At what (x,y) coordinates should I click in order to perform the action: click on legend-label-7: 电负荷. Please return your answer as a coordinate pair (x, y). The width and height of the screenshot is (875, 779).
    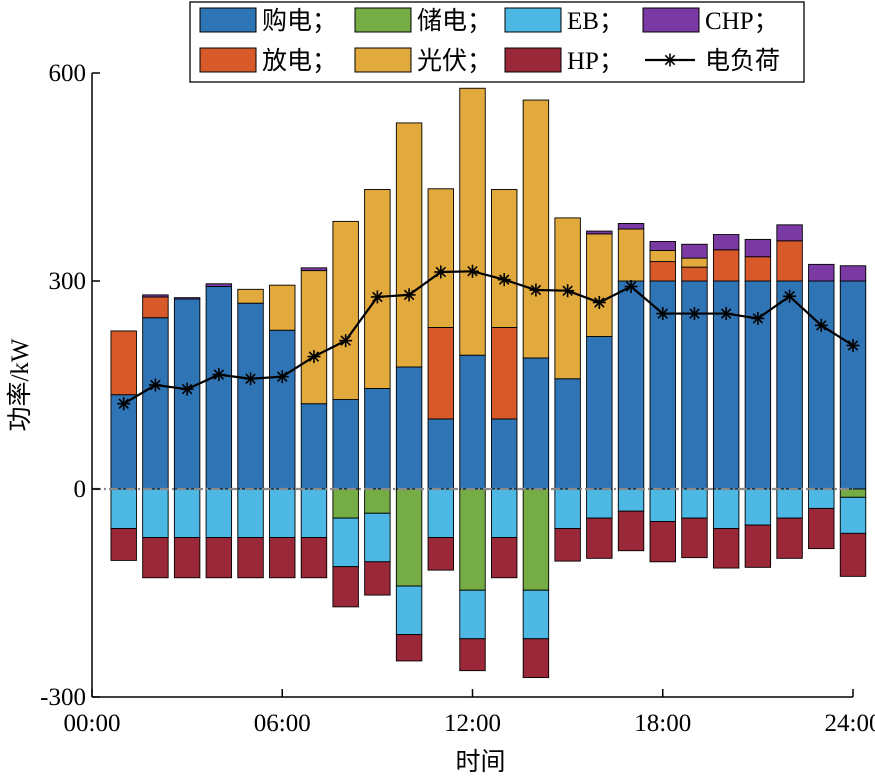
    Looking at the image, I should click on (742, 61).